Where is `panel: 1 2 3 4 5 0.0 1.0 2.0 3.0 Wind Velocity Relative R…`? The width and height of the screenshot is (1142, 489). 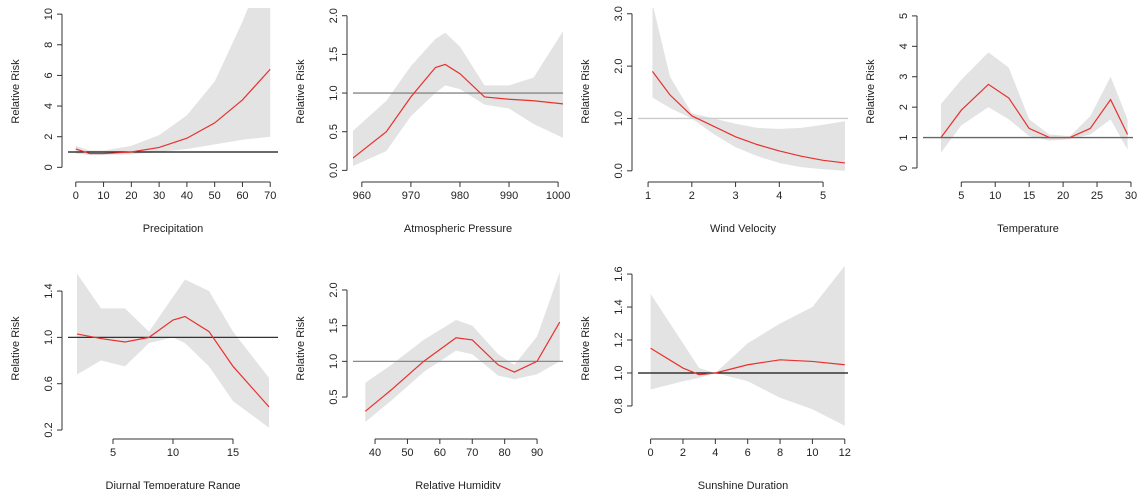
panel: 1 2 3 4 5 0.0 1.0 2.0 3.0 Wind Velocity Relative R… is located at coordinates (714, 120).